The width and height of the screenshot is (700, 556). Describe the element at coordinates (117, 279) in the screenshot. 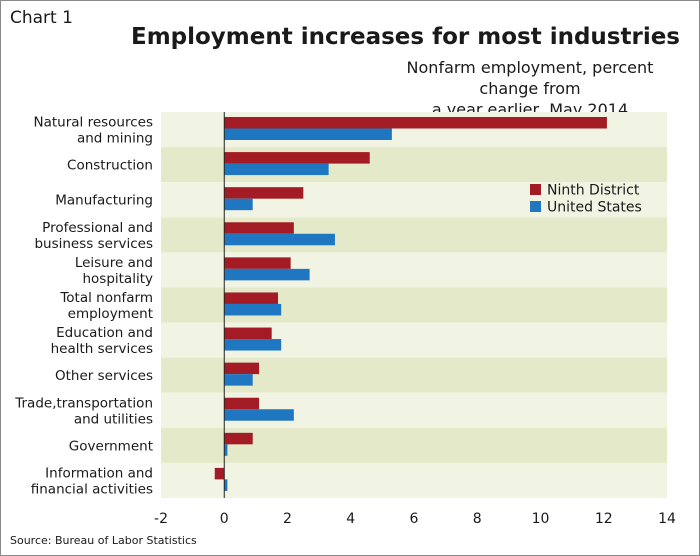

I see `category-label: hospitality` at that location.